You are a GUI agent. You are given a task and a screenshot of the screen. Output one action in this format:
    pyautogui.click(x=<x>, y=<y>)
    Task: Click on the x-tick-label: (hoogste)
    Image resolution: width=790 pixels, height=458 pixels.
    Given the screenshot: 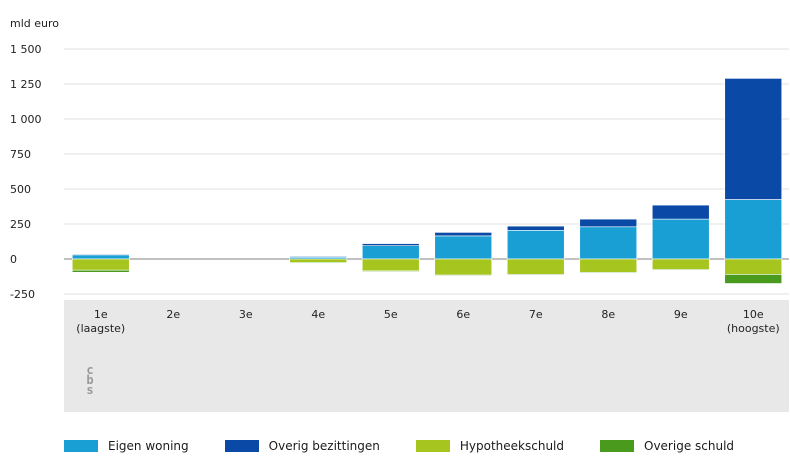 What is the action you would take?
    pyautogui.click(x=753, y=328)
    